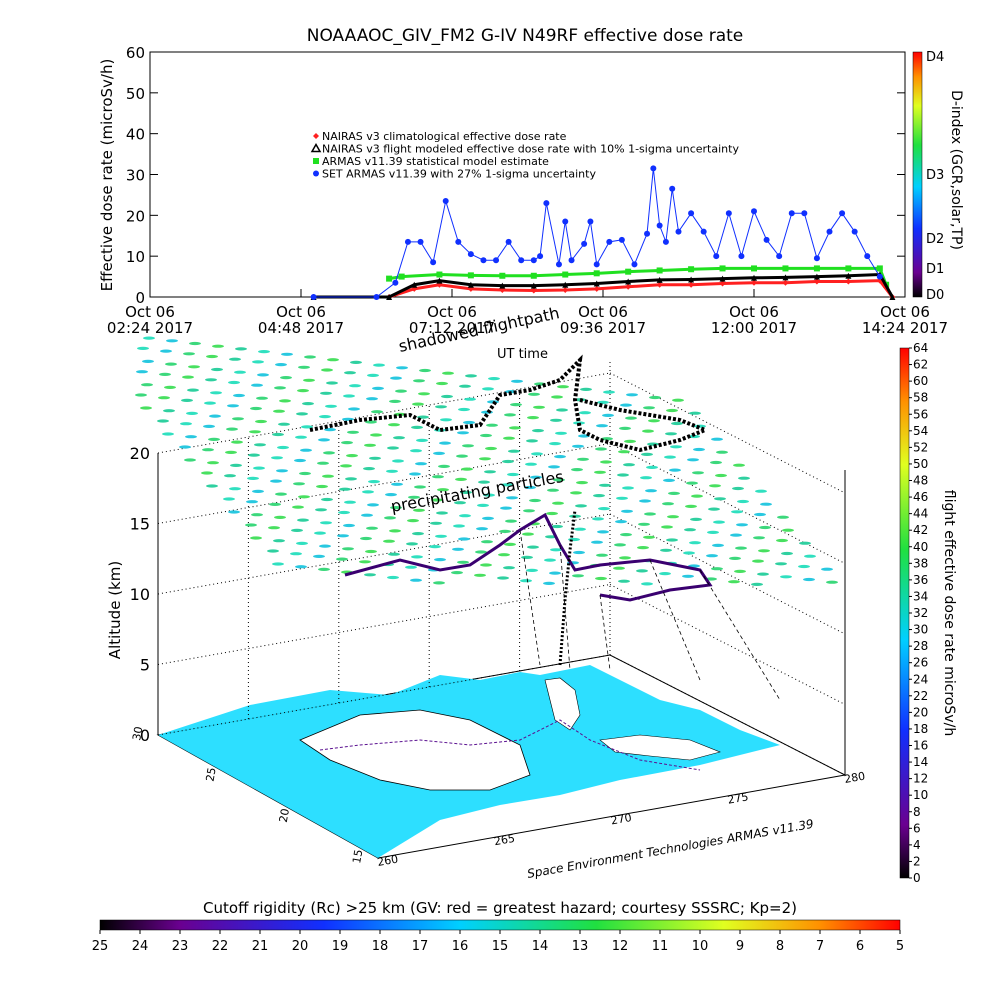 The image size is (1000, 1000). Describe the element at coordinates (340, 946) in the screenshot. I see `rigidity-tick-label: 19` at that location.